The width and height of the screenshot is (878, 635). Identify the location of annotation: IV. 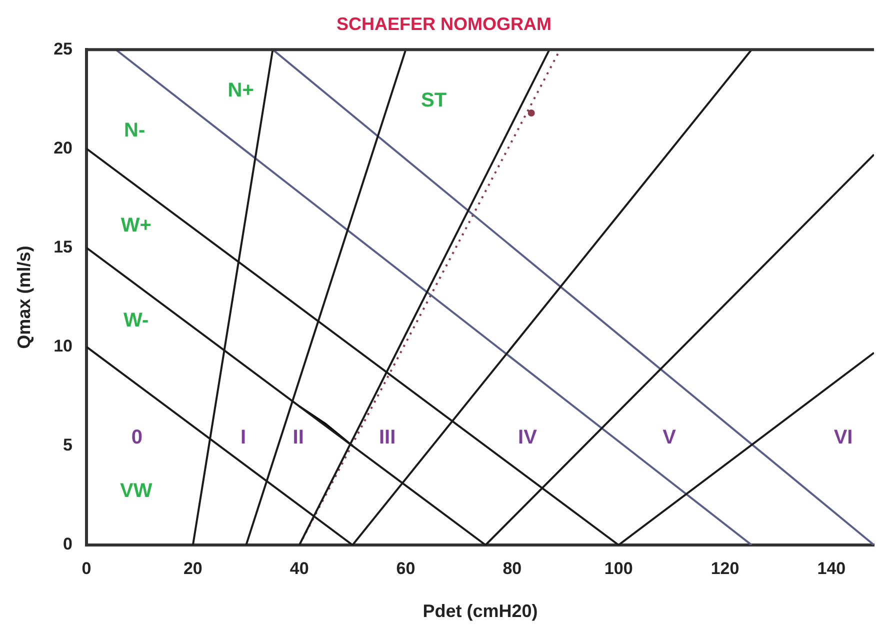
(528, 437).